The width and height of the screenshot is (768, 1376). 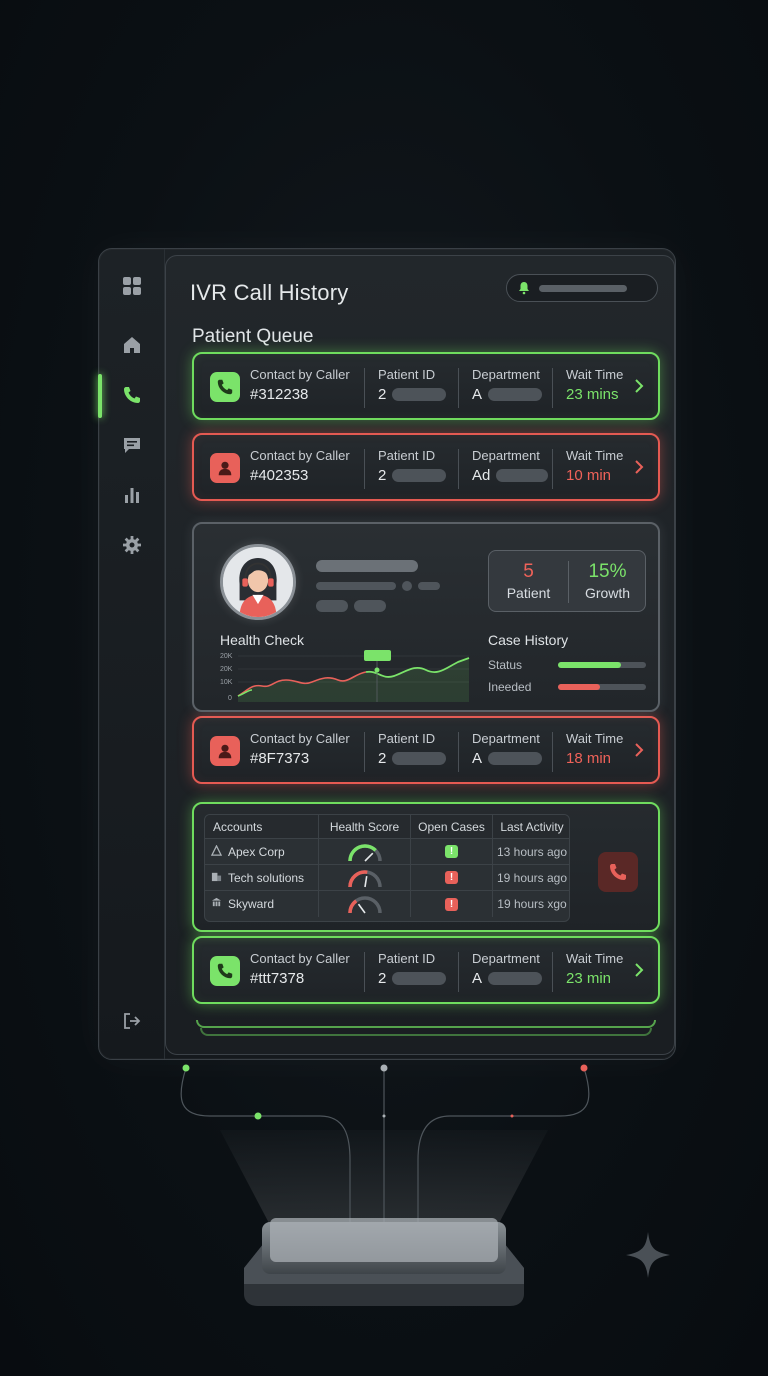 What do you see at coordinates (332, 606) in the screenshot?
I see `tag-placeholder` at bounding box center [332, 606].